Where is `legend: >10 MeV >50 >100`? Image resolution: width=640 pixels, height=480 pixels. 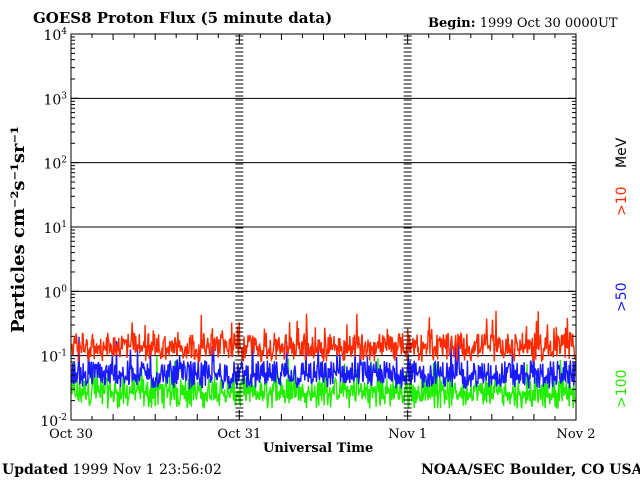 legend: >10 MeV >50 >100 is located at coordinates (622, 272).